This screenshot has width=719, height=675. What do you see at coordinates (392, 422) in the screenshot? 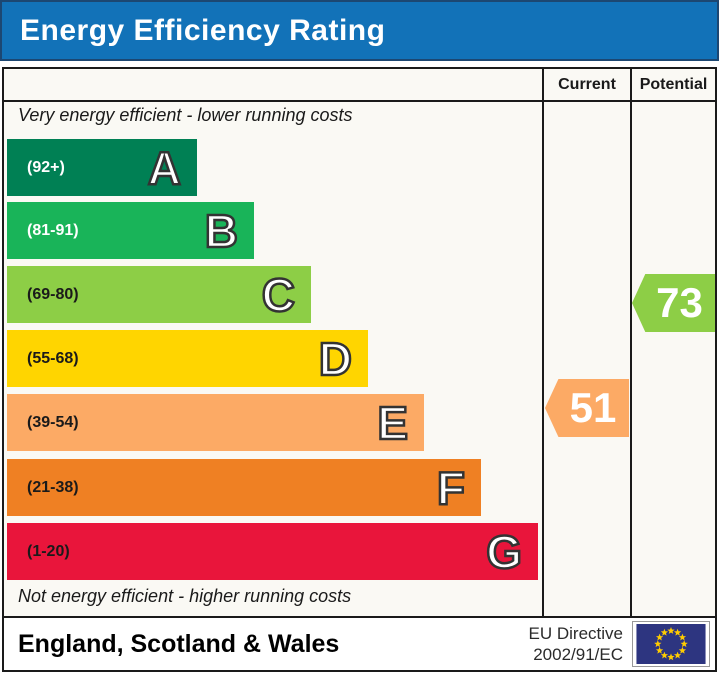
I see `band-letter: E` at bounding box center [392, 422].